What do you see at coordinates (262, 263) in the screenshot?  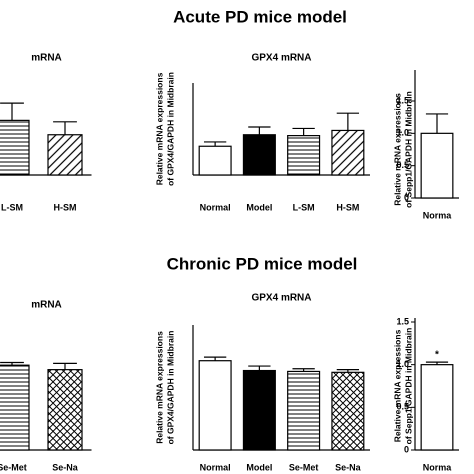 I see `figure-title: Chronic PD mice model` at bounding box center [262, 263].